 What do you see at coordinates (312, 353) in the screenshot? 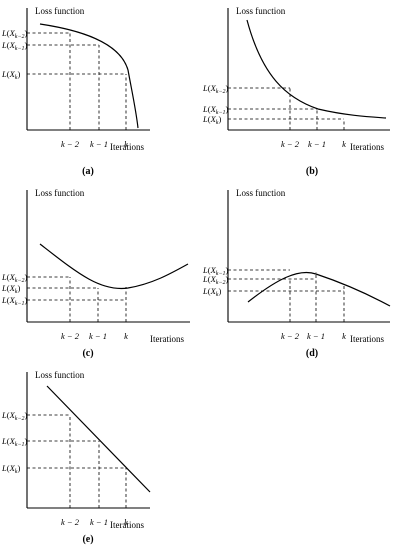
I see `panel-caption: (d)` at bounding box center [312, 353].